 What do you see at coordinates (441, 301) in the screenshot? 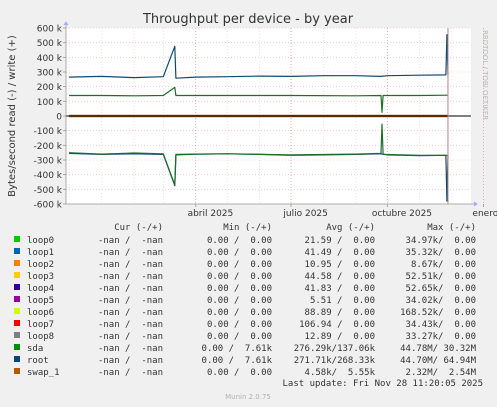
I see `legend-max-loop5: 34.02k/ 0.00` at bounding box center [441, 301].